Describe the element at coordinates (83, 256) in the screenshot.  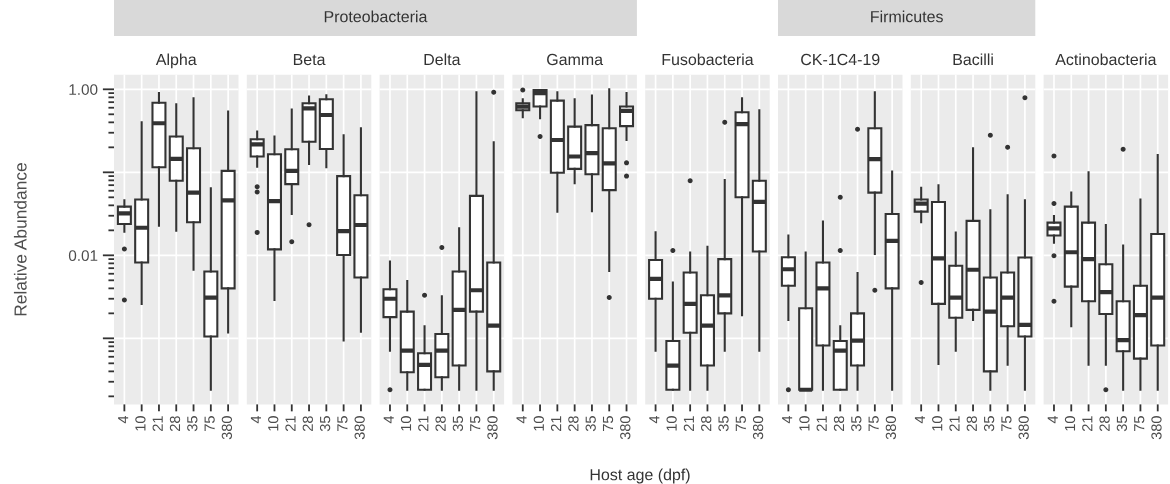
I see `y-tick-label: 0.01` at that location.